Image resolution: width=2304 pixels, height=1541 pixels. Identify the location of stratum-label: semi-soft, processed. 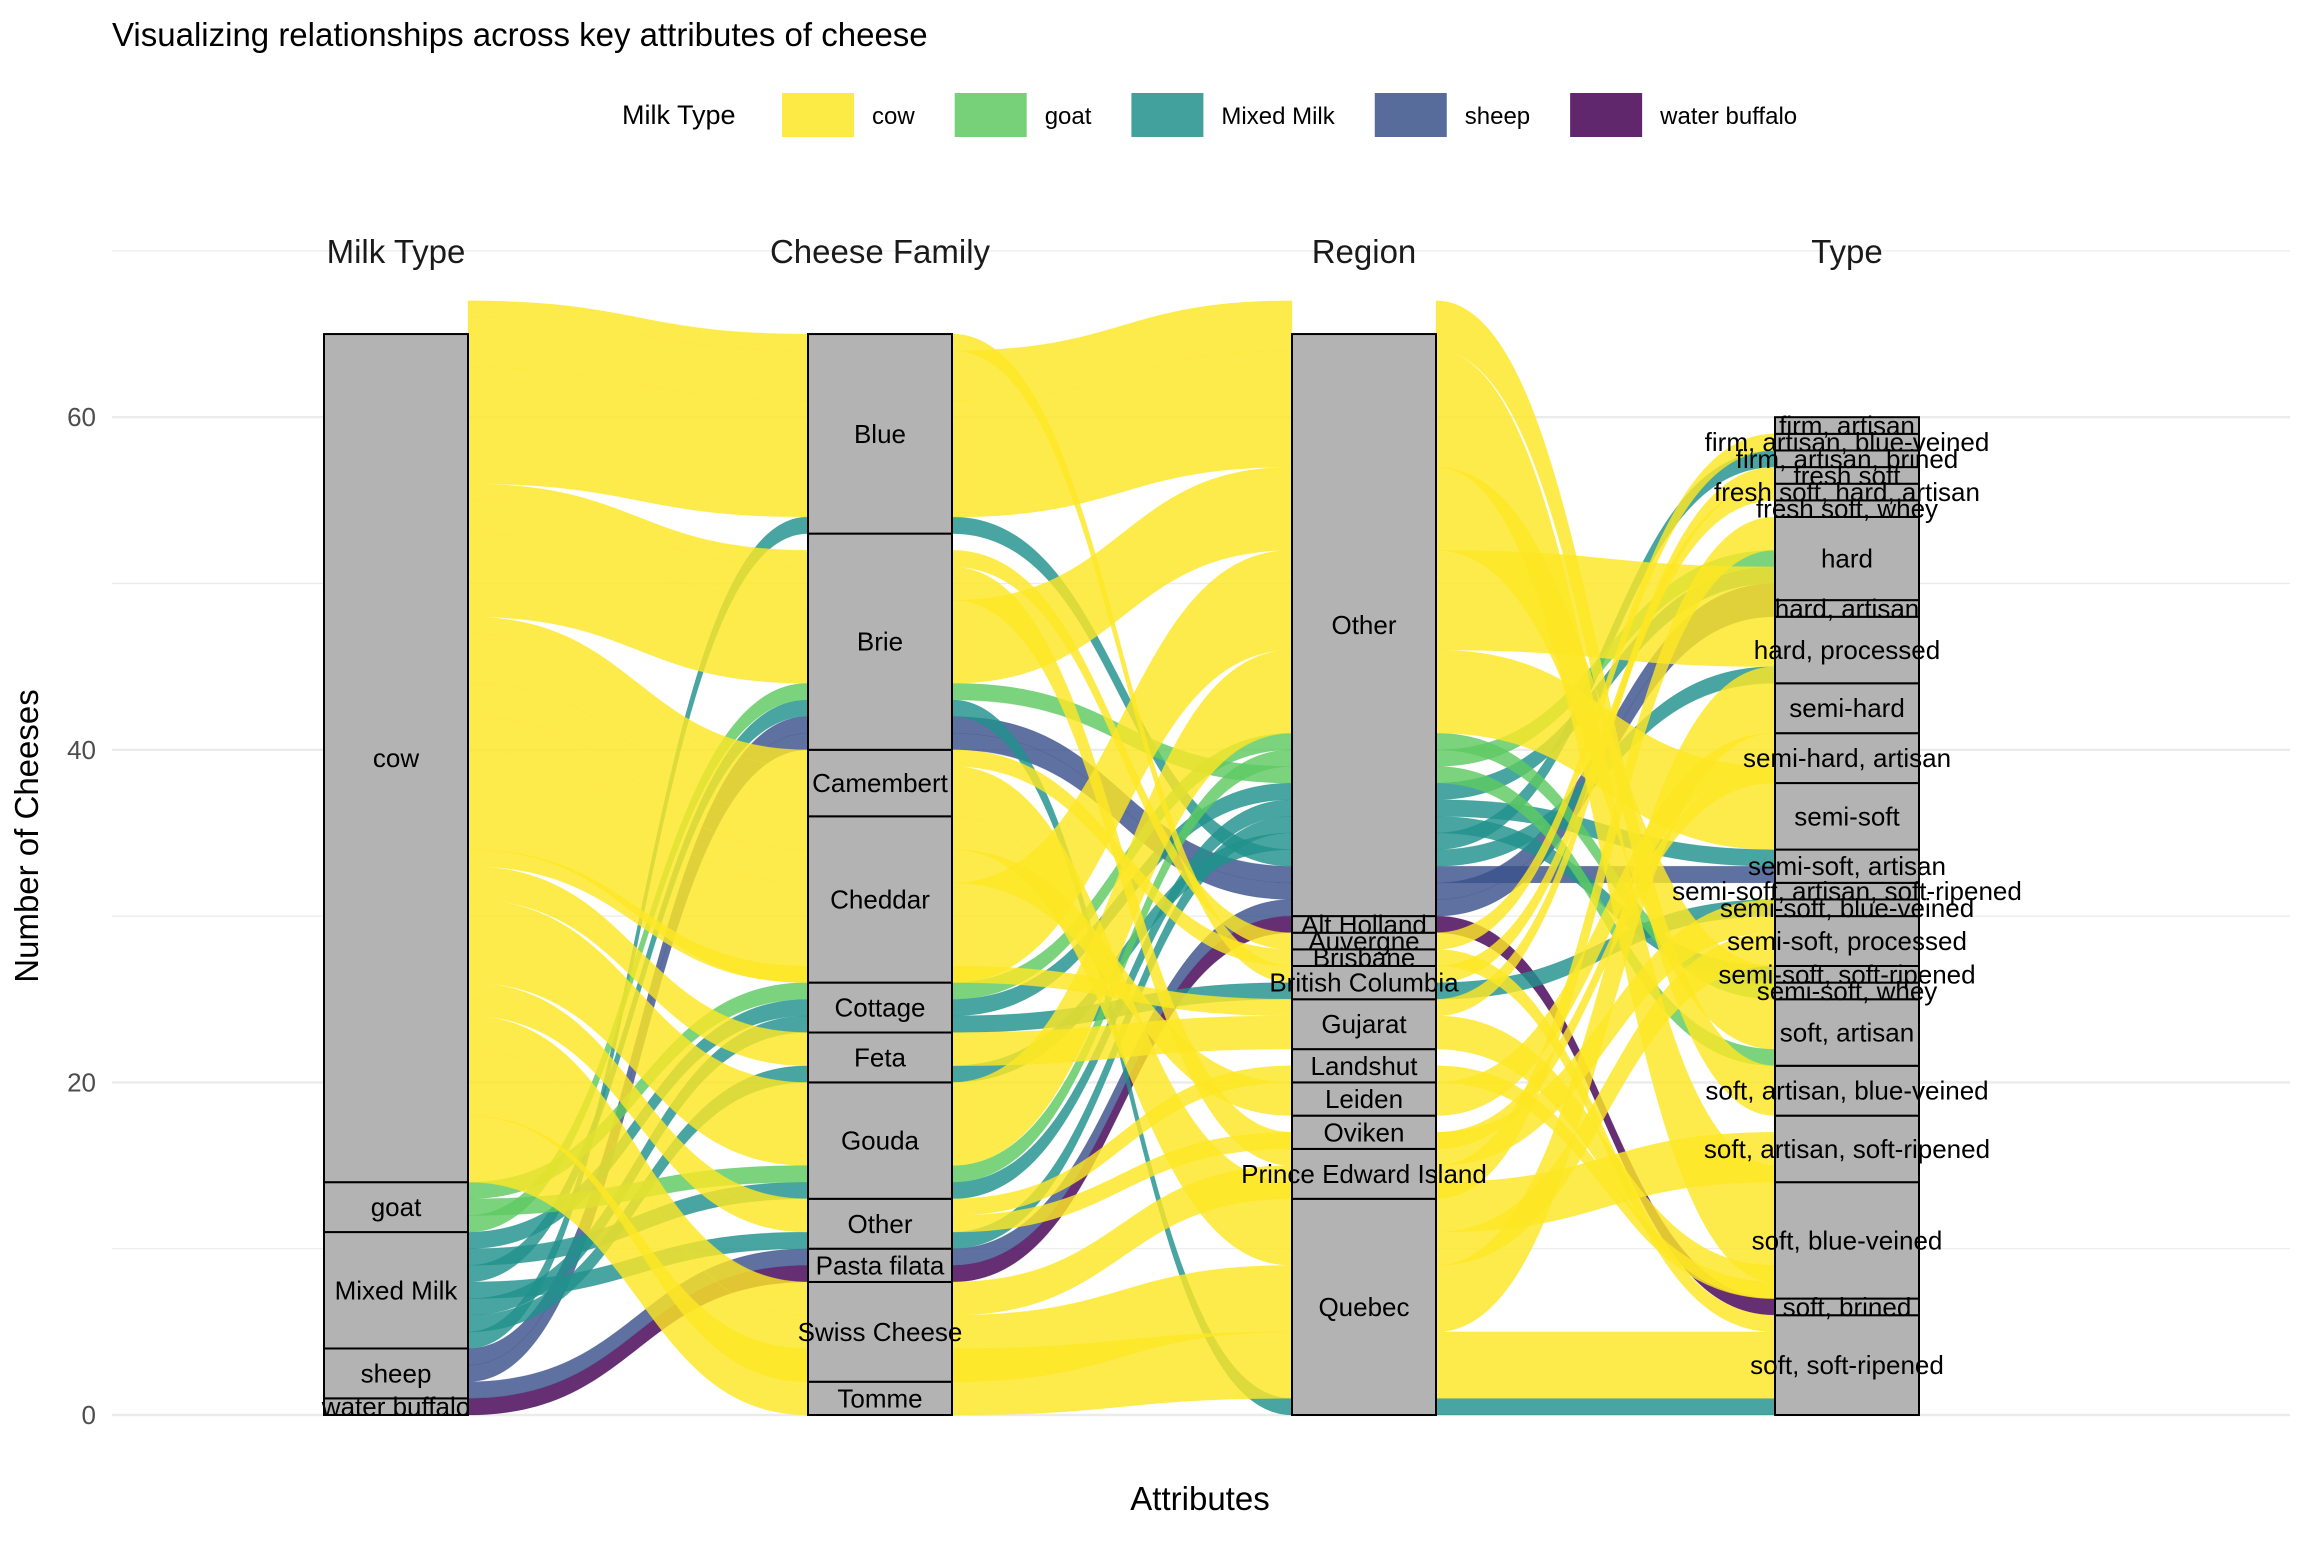
(1847, 941).